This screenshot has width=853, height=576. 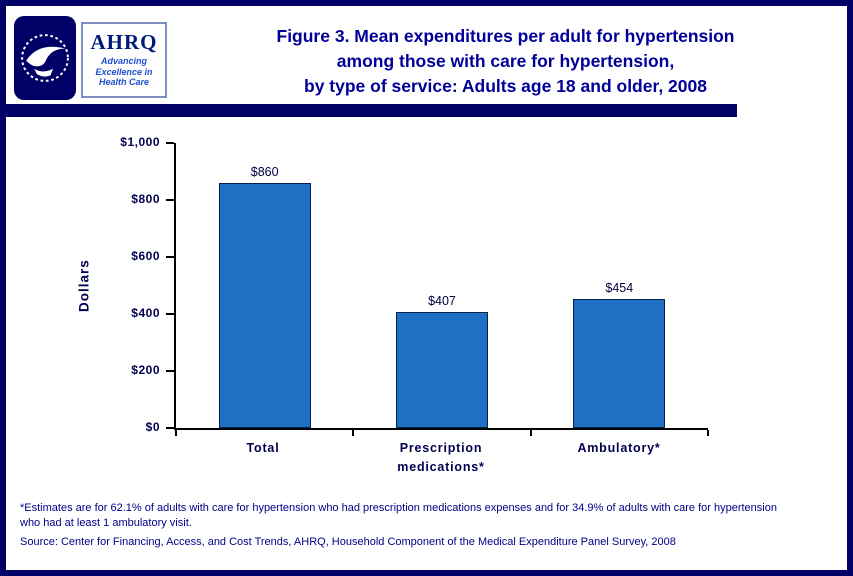 What do you see at coordinates (136, 284) in the screenshot?
I see `y-axis-ticks: $0 $200 $400 $600 $800 $1,000` at bounding box center [136, 284].